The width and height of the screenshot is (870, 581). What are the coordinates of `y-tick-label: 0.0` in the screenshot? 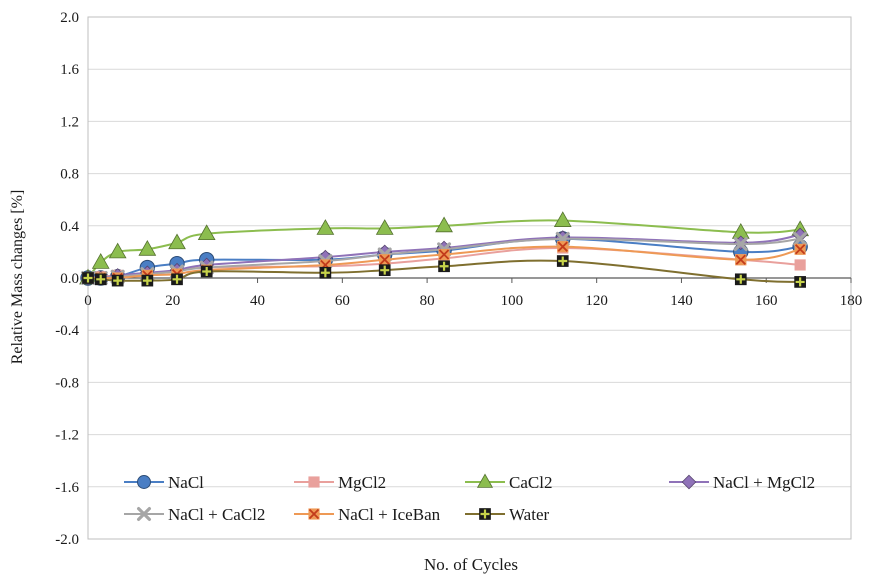 It's located at (69, 279).